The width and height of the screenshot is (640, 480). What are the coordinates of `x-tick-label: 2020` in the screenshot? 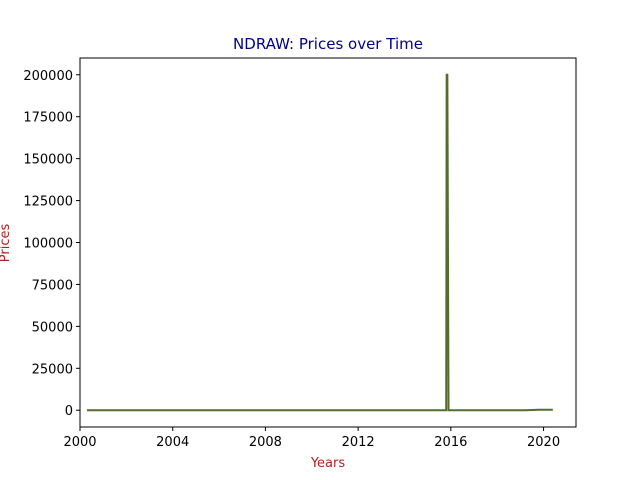 It's located at (543, 442).